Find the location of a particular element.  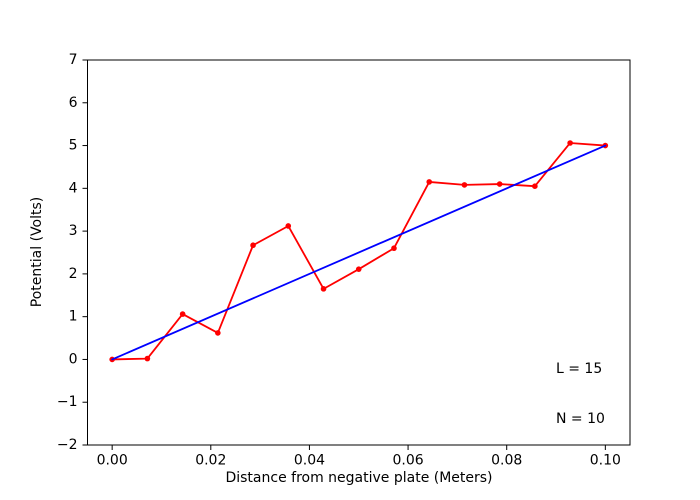

y-axis-ticks: −2 −1 0 1 2 3 4 5 6 7 is located at coordinates (72, 252).